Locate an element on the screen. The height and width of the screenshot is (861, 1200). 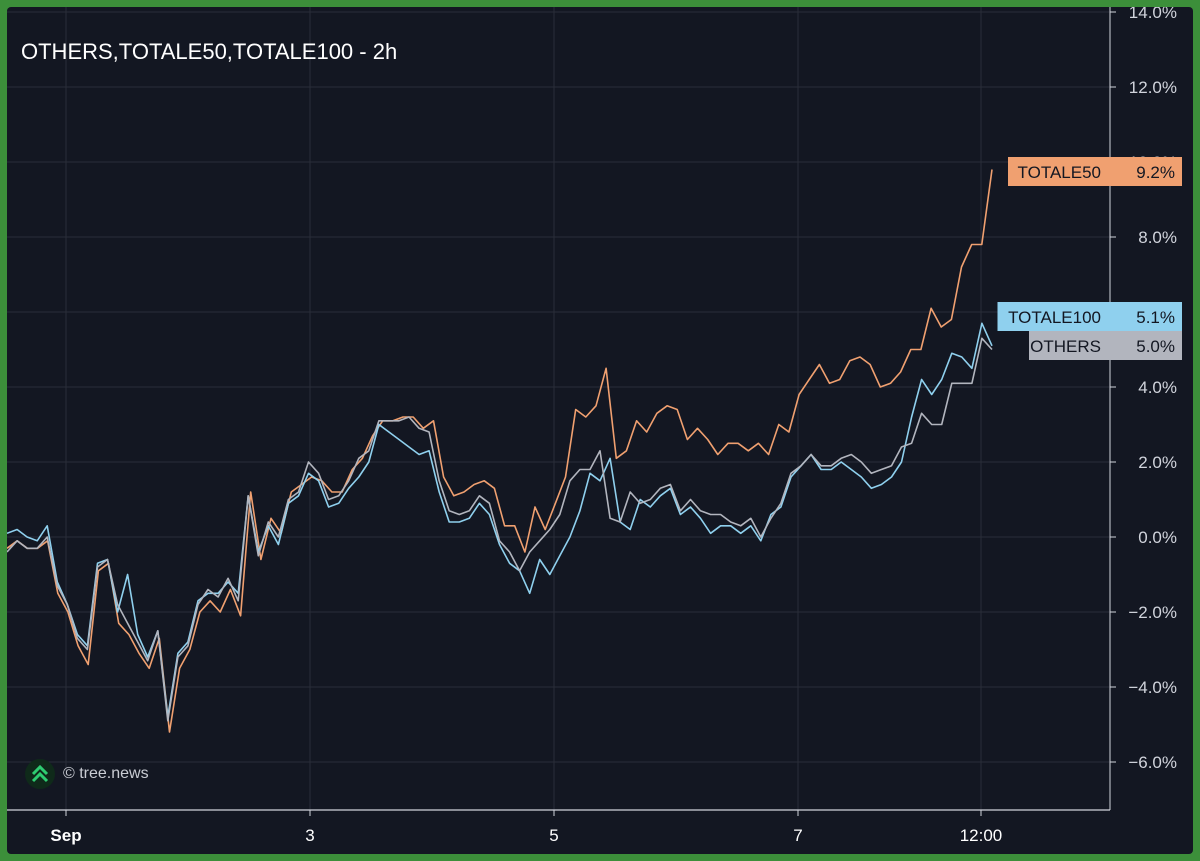
series-name-label: TOTALE50 is located at coordinates (1059, 172).